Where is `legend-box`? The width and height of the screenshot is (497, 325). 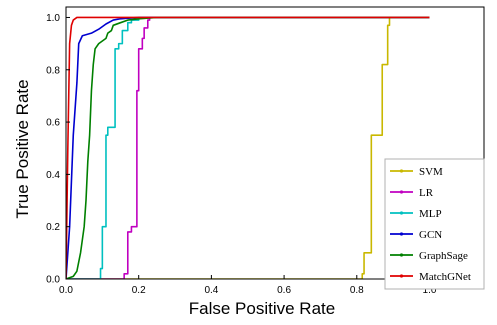 legend-box is located at coordinates (434, 224).